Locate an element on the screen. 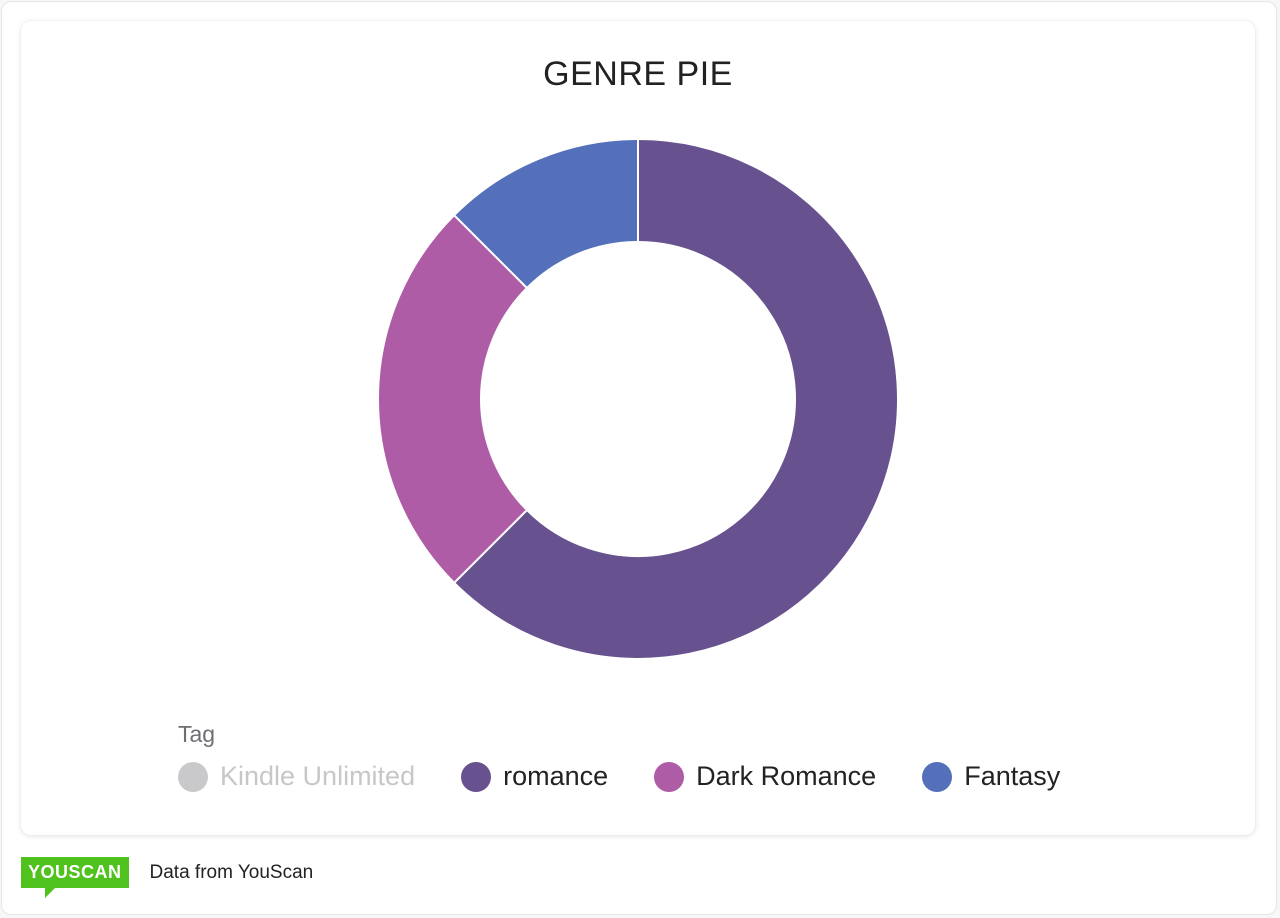 This screenshot has height=918, width=1280. footer: YOUSCAN Data from YouScan is located at coordinates (167, 877).